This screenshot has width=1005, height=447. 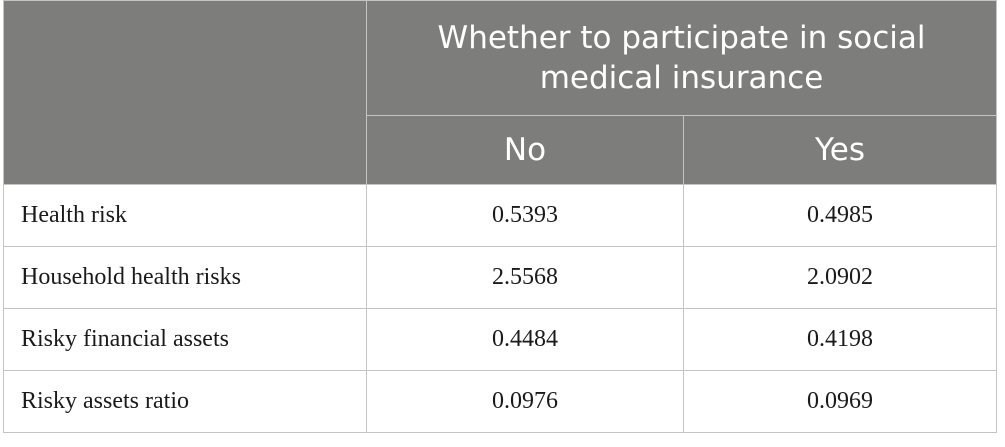 I want to click on table-row: Risky financial assets 0.4484 0.4198, so click(x=500, y=339).